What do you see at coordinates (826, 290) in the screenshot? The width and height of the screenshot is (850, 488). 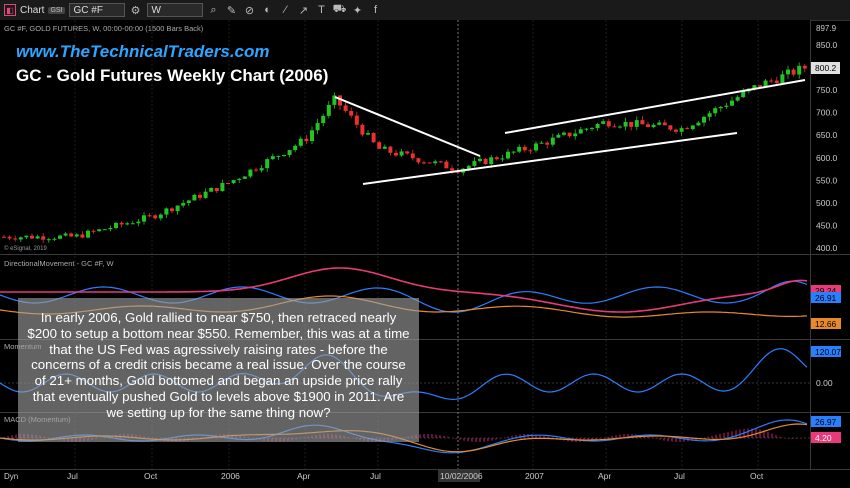 I see `dmi-value-pink` at bounding box center [826, 290].